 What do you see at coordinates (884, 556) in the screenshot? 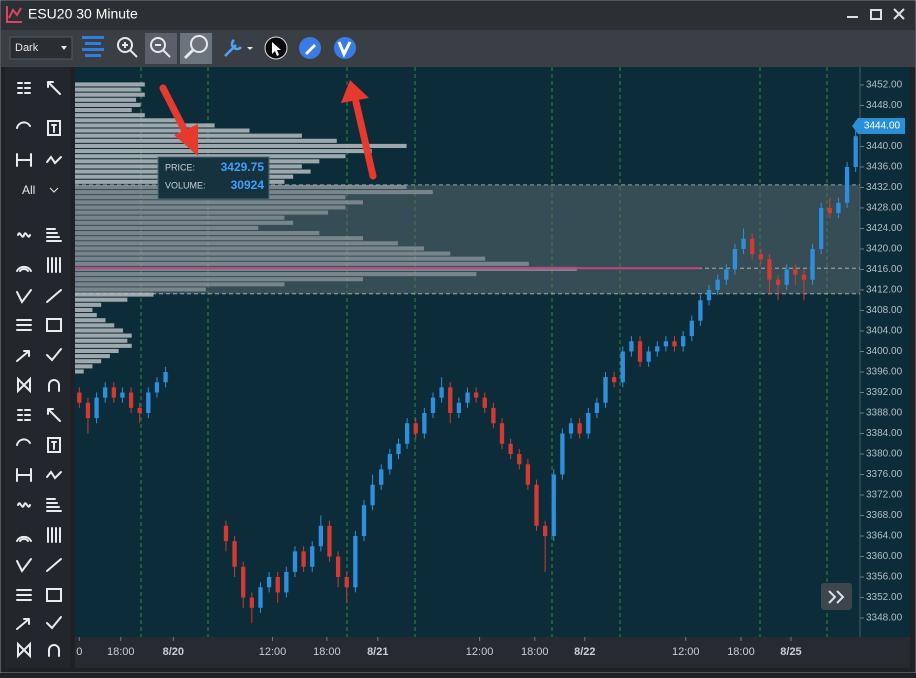
I see `y-tick-label: 3360.00` at bounding box center [884, 556].